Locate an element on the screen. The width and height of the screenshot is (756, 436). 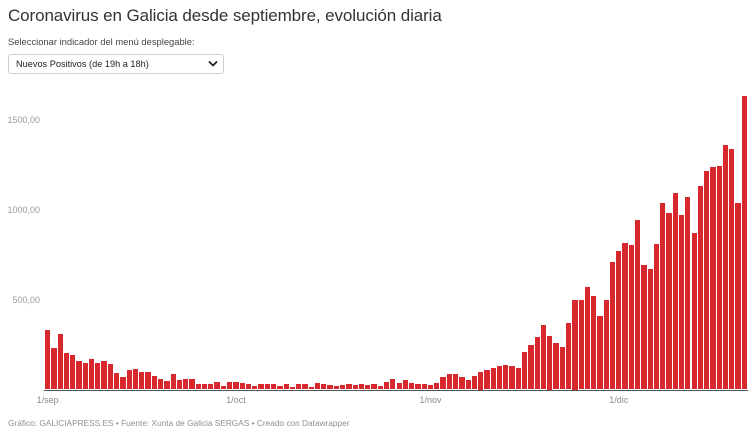
indicator-dropdown: Nuevos Positivos (de 19h a 18h) is located at coordinates (116, 64).